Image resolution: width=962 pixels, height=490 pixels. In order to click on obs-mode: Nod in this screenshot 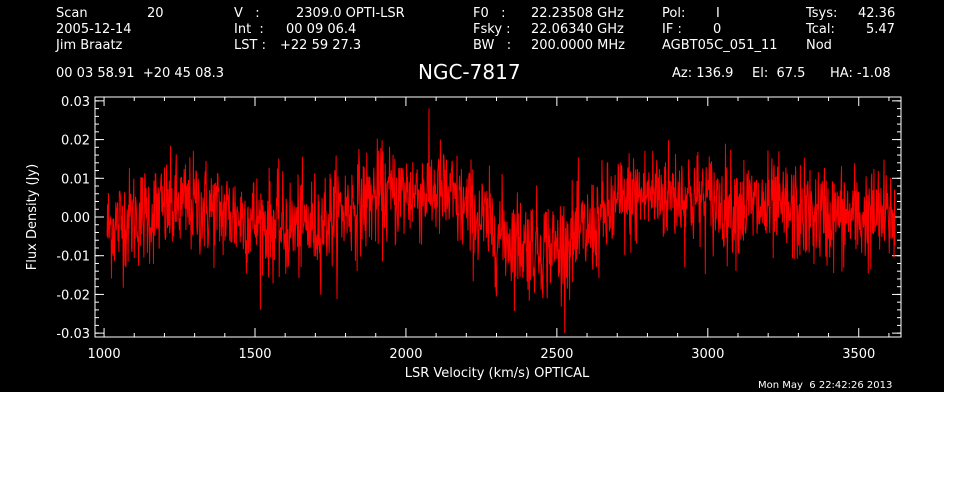, I will do `click(819, 45)`.